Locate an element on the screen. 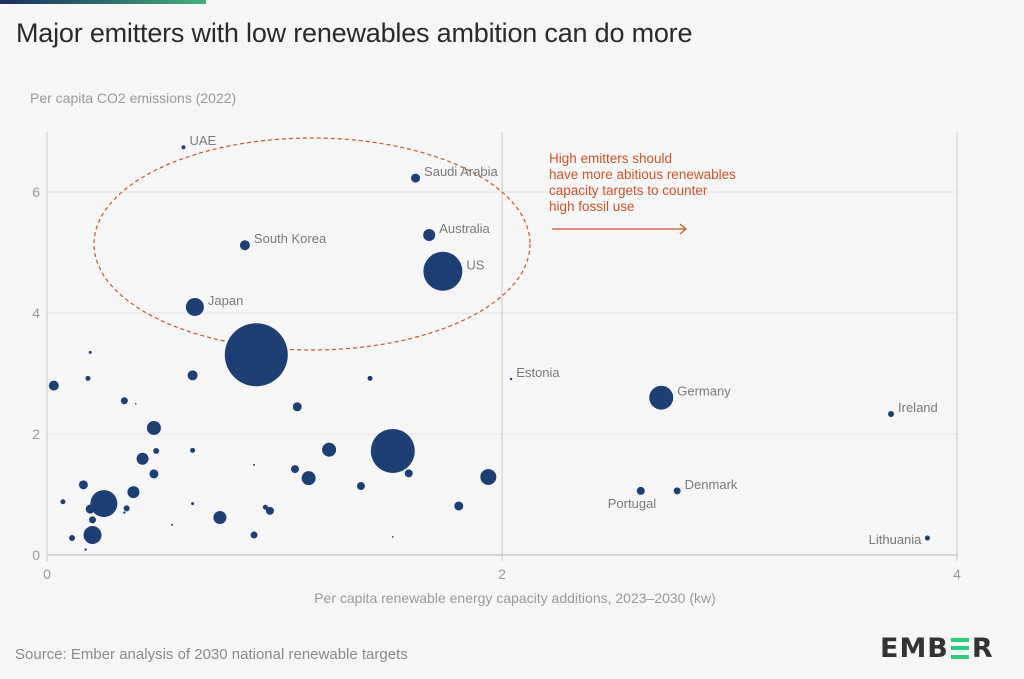  bubble-lithuania is located at coordinates (927, 538).